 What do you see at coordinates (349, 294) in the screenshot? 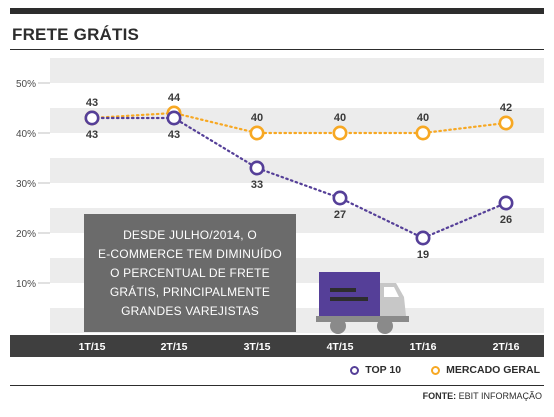
I see `truck-cargo-box` at bounding box center [349, 294].